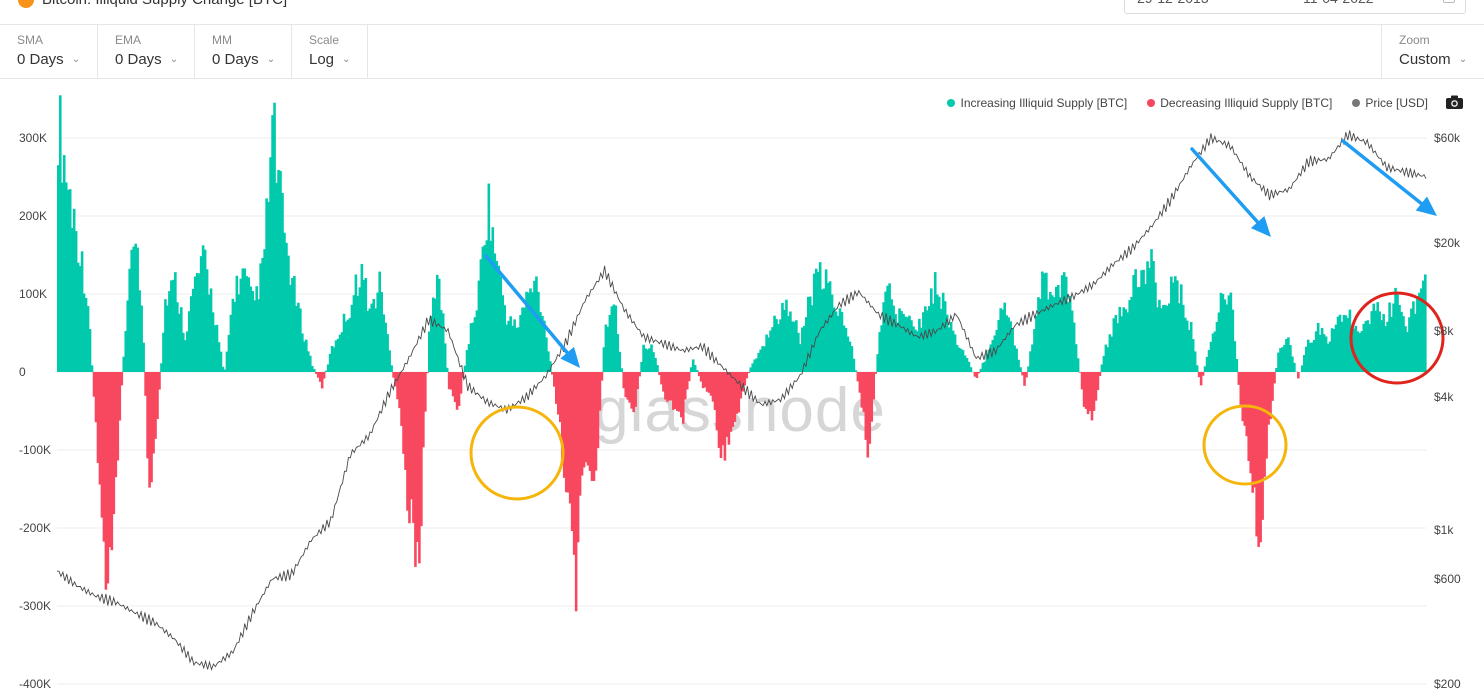  What do you see at coordinates (1390, 103) in the screenshot?
I see `legend-price: Price [USD]` at bounding box center [1390, 103].